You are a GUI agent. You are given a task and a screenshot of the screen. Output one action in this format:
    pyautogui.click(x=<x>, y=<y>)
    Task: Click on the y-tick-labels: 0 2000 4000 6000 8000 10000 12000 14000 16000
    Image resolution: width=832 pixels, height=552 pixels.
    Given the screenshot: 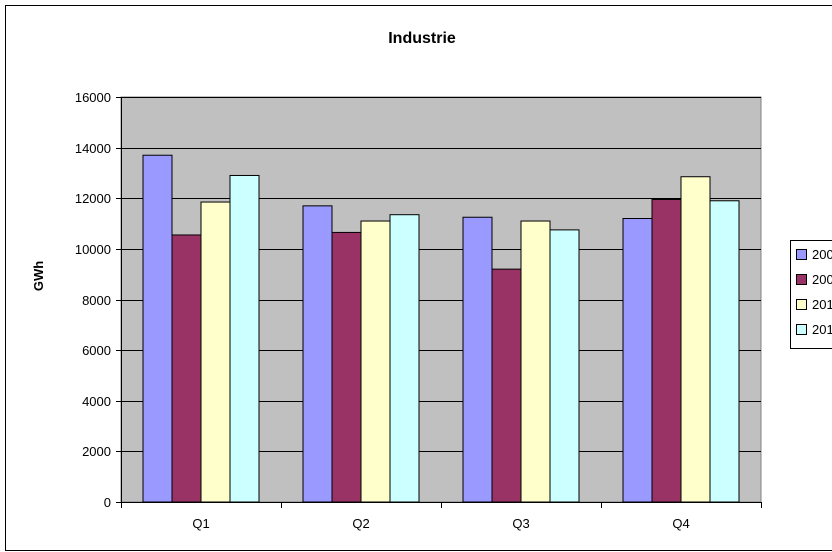 What is the action you would take?
    pyautogui.click(x=93, y=300)
    